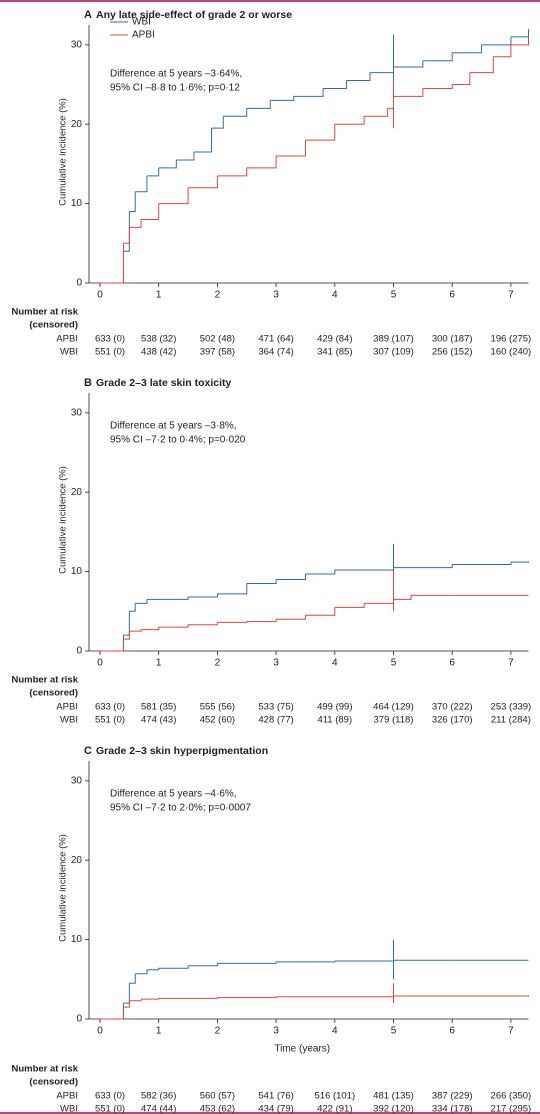 Image resolution: width=540 pixels, height=1114 pixels. I want to click on risk-cell: 422 (91), so click(334, 1109).